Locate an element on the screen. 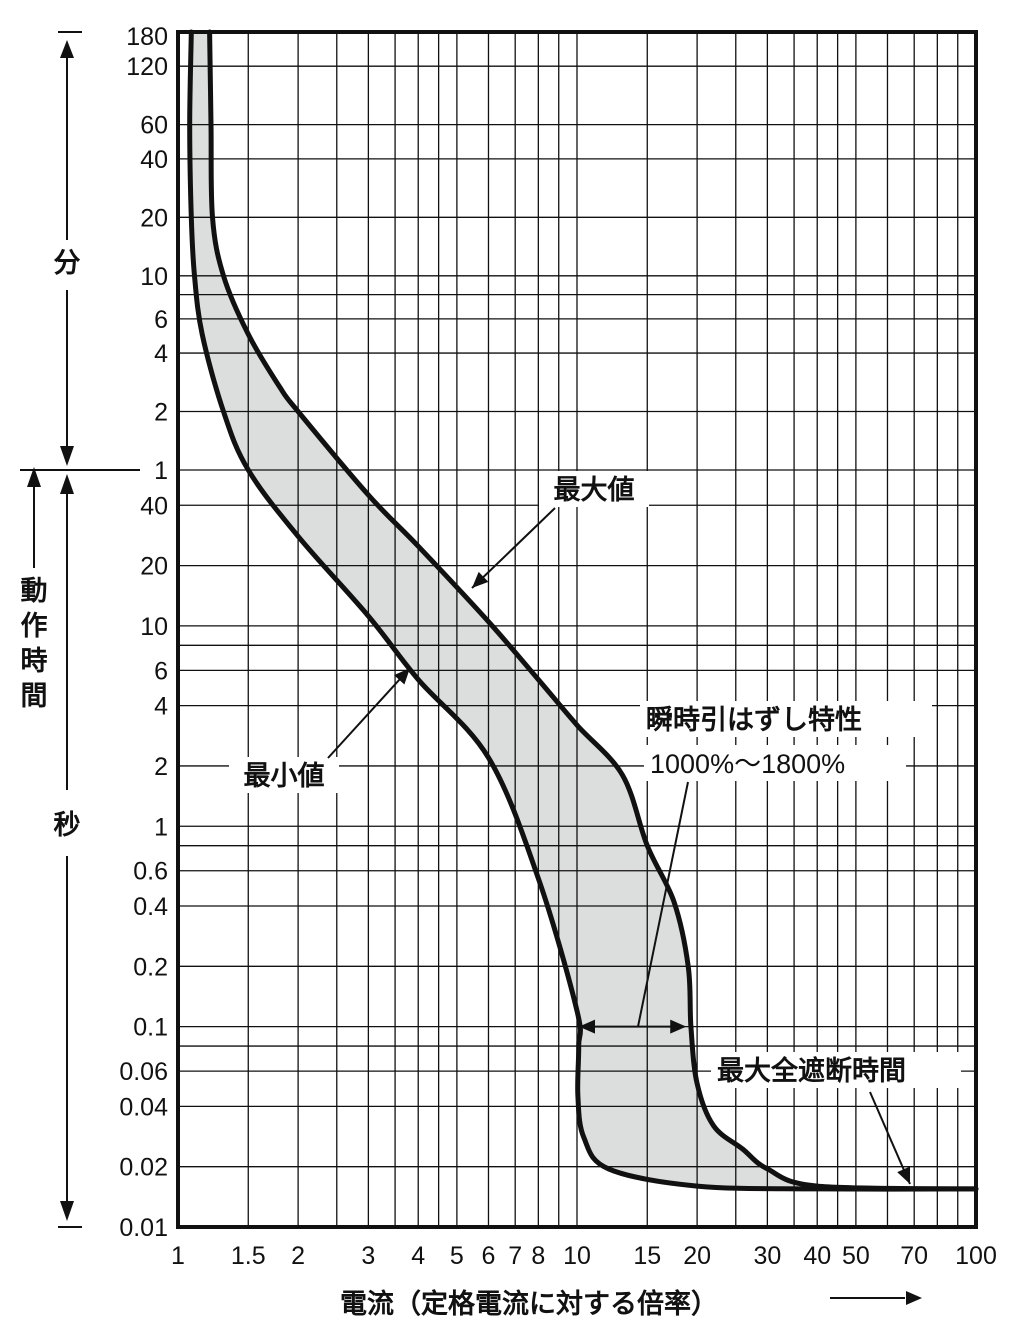 This screenshot has height=1340, width=1024. min-value-leader is located at coordinates (369, 713).